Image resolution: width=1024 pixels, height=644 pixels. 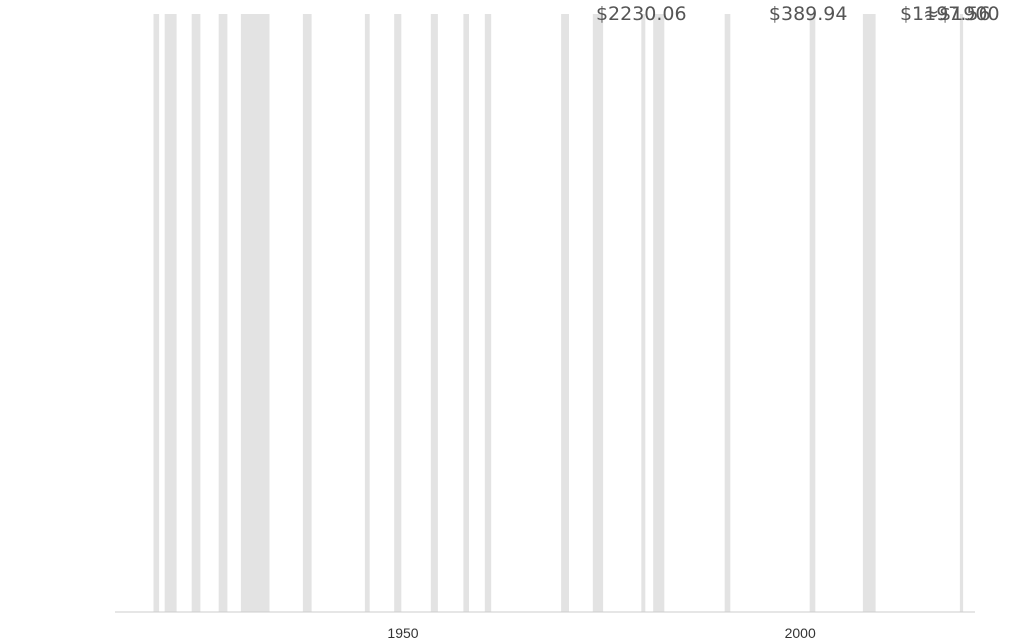 What do you see at coordinates (961, 14) in the screenshot?
I see `annotation-label: ≈$1900` at bounding box center [961, 14].